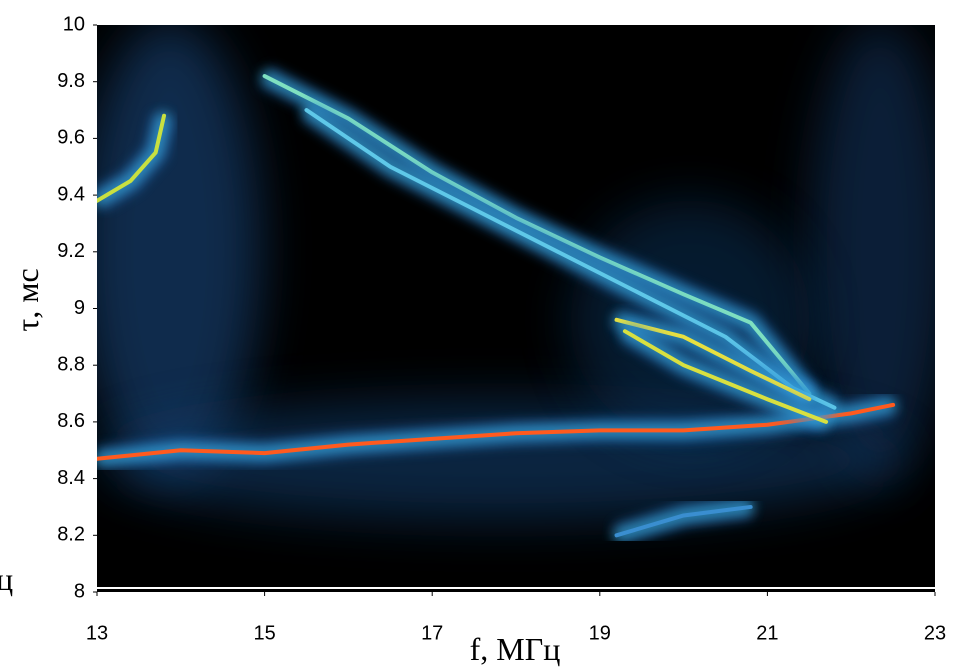 The width and height of the screenshot is (955, 667). Describe the element at coordinates (71, 421) in the screenshot. I see `y-tick-label: 8.6` at that location.